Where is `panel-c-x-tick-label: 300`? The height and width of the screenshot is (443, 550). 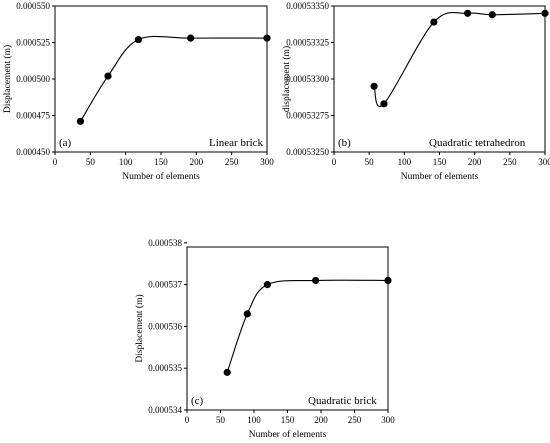 panel-c-x-tick-label: 300 is located at coordinates (388, 420).